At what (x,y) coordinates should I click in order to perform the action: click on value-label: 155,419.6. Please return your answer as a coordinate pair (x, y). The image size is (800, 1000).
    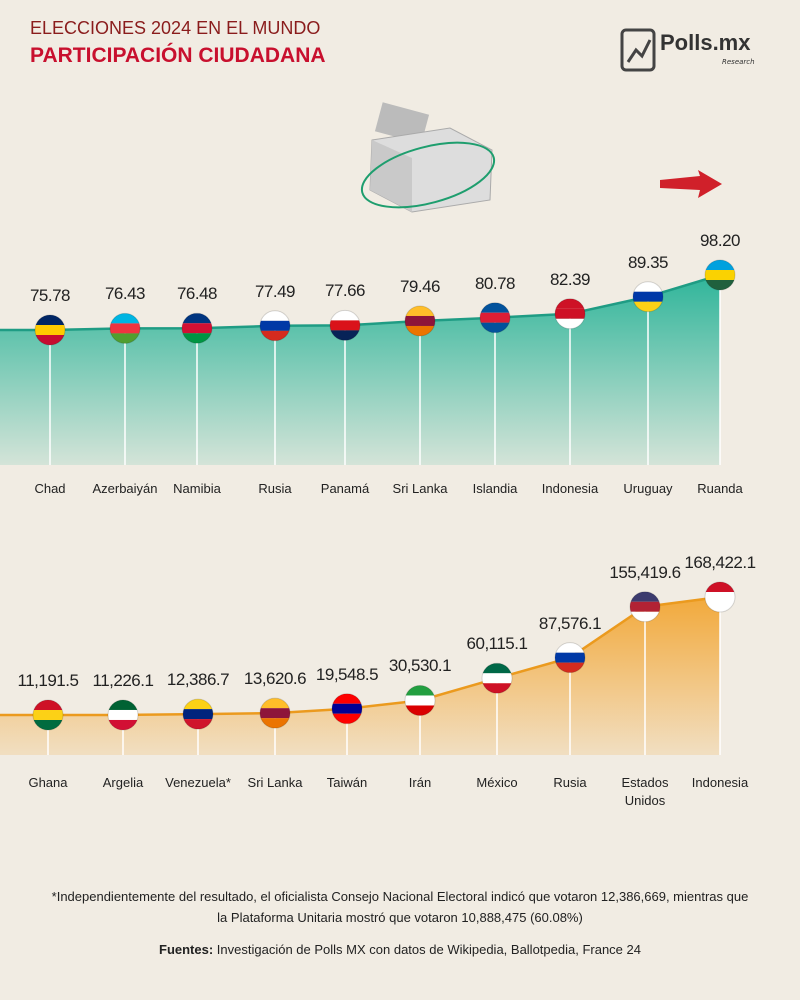
    Looking at the image, I should click on (645, 572).